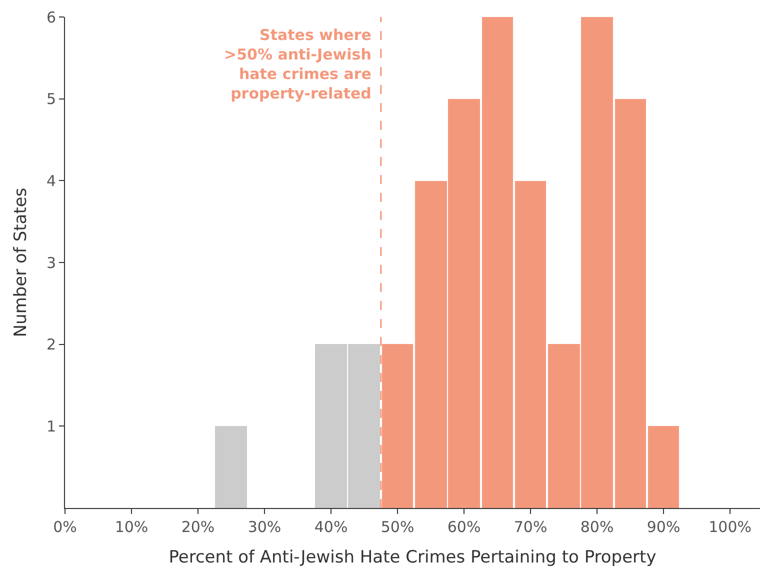 This screenshot has height=573, width=768. What do you see at coordinates (131, 527) in the screenshot?
I see `x-tick-label: 10%` at bounding box center [131, 527].